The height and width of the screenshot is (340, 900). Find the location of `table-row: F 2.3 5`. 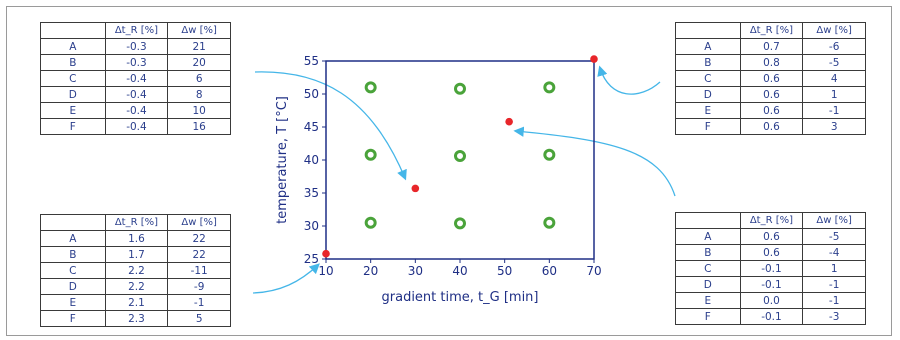

table-row: F 2.3 5 is located at coordinates (135, 318).